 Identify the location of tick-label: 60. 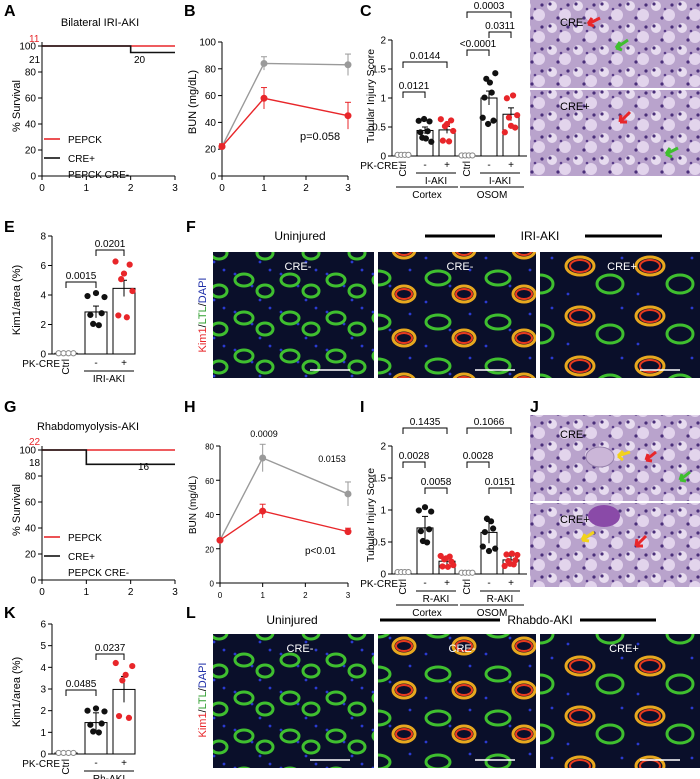
(31, 99).